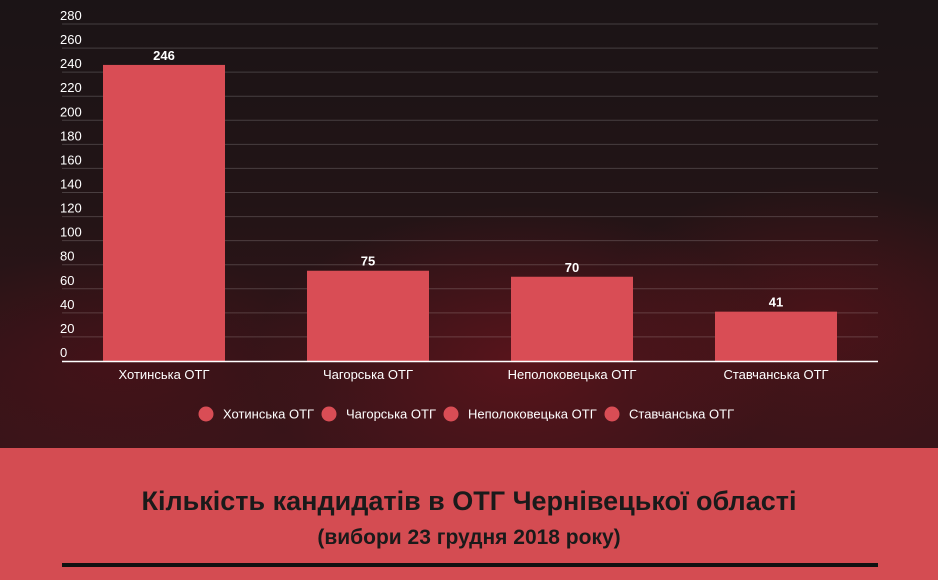  What do you see at coordinates (681, 414) in the screenshot?
I see `legend-label: Ставчанська ОТГ` at bounding box center [681, 414].